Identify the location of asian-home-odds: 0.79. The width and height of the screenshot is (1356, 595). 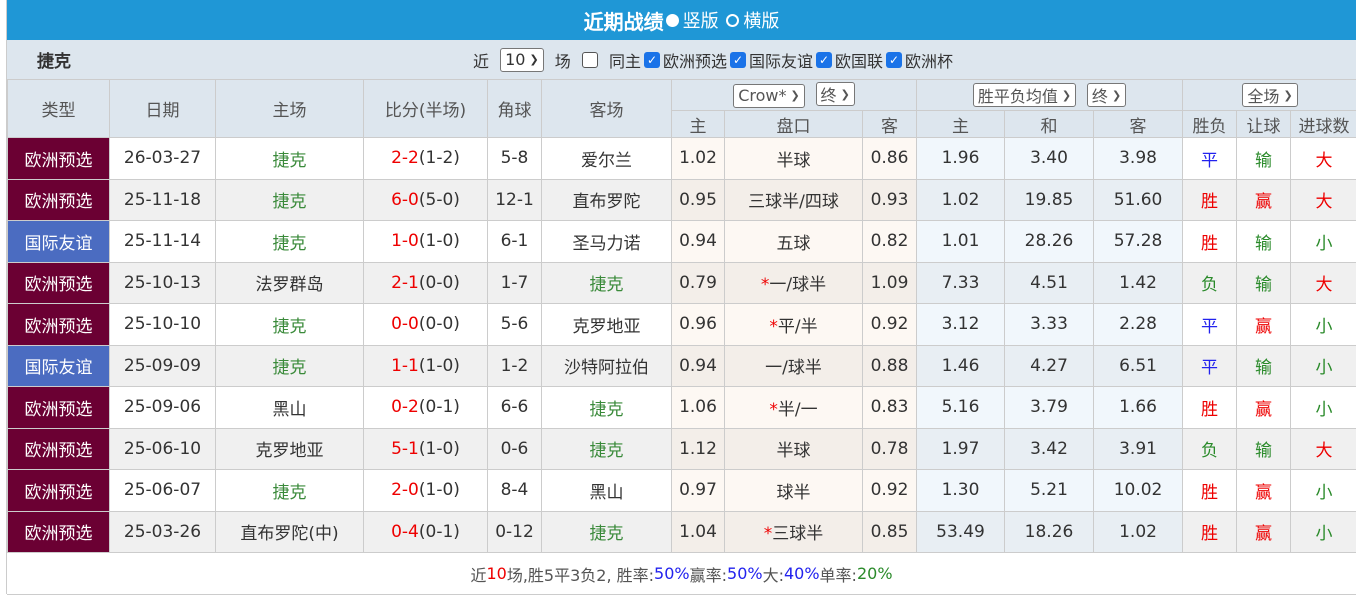
(698, 283).